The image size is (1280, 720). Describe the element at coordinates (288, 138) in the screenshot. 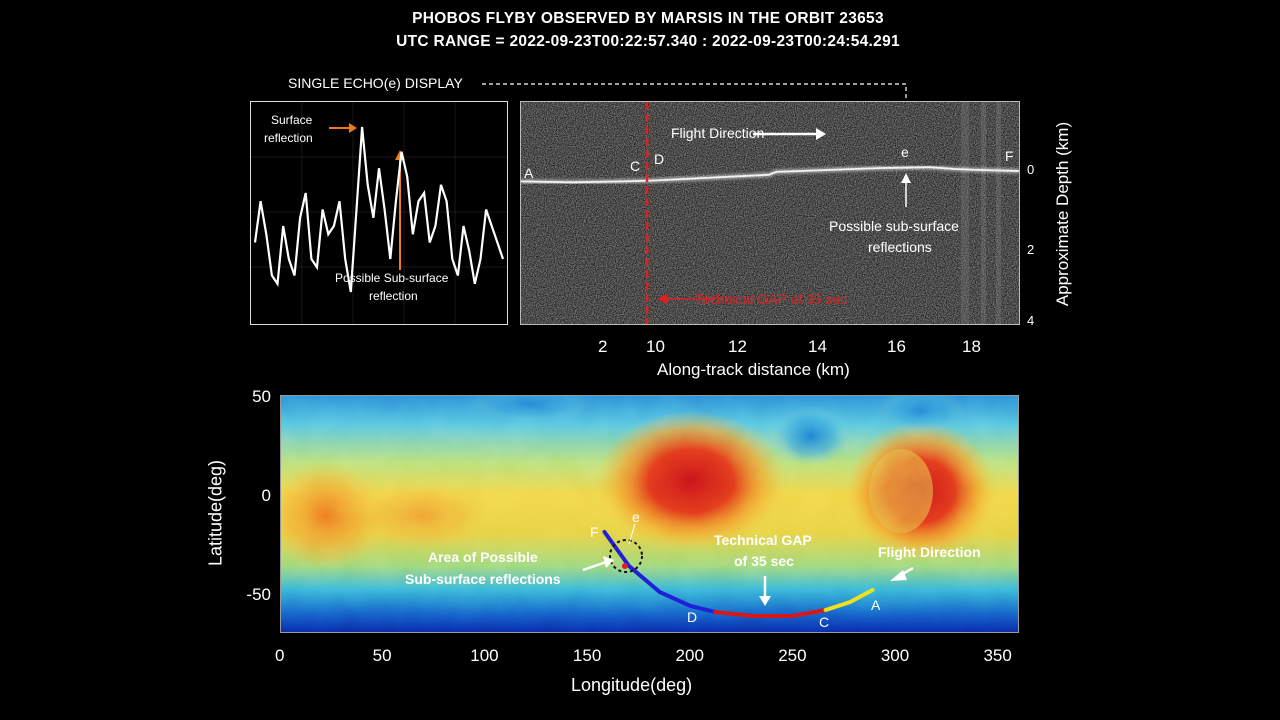

I see `surface-reflection-label-2: reflection` at that location.